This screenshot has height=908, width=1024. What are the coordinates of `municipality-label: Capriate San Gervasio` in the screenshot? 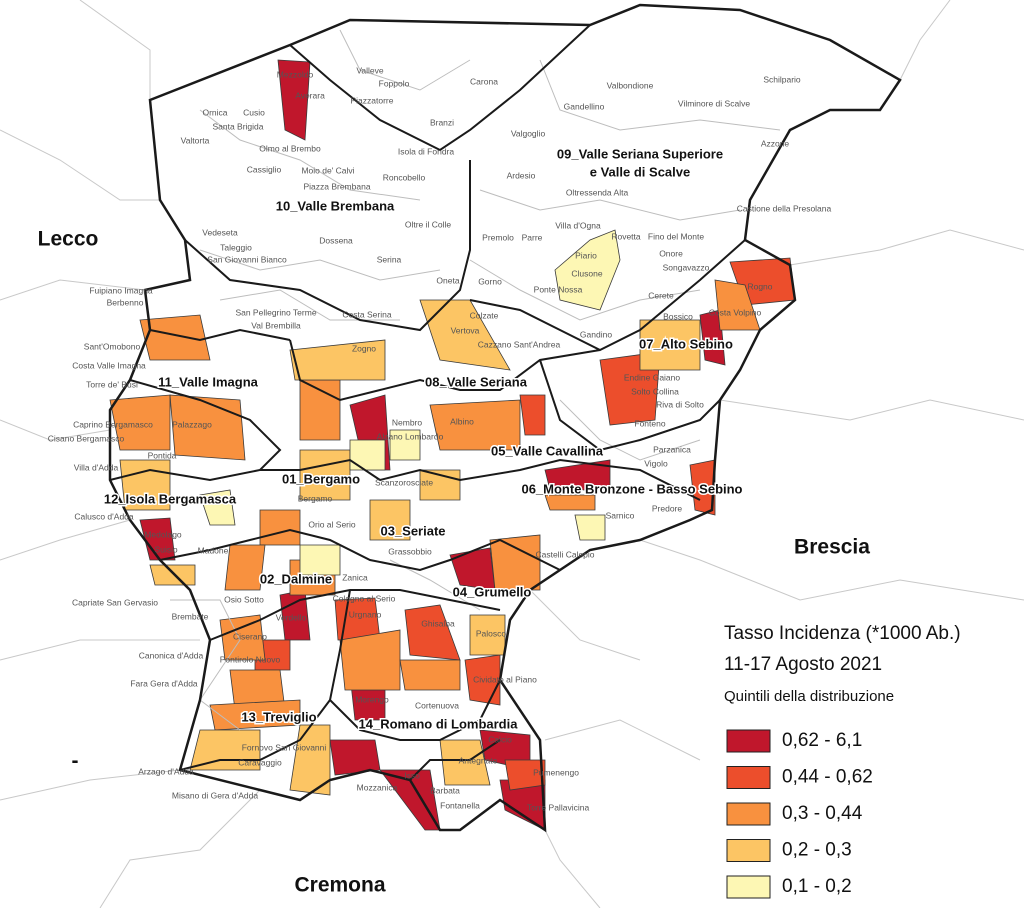 It's located at (115, 602).